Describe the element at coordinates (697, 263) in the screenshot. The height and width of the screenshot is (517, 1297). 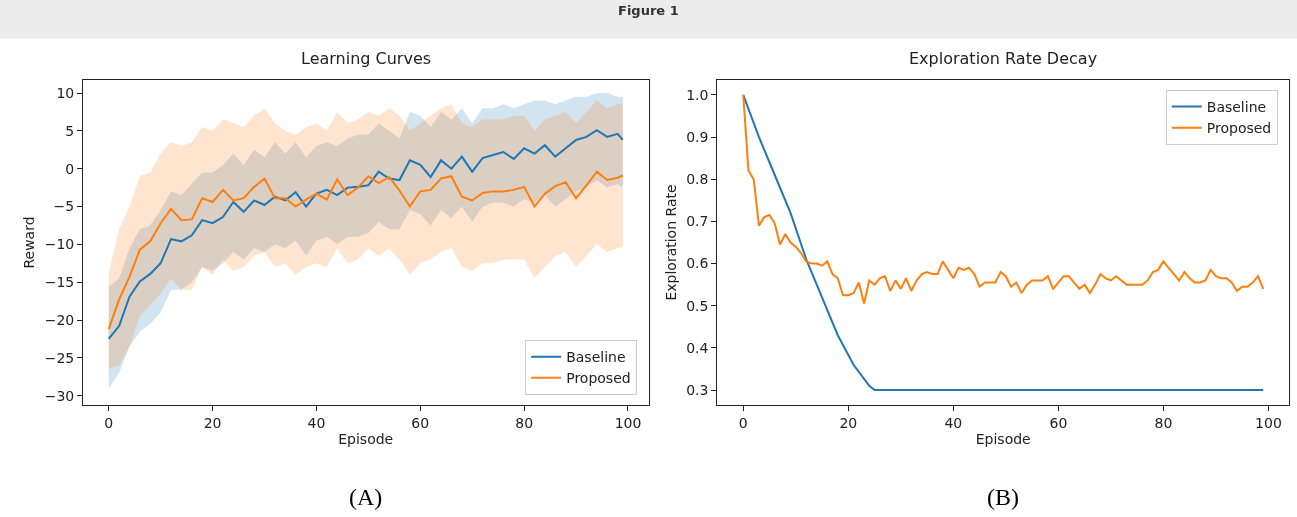
I see `y-tick-label: 0.6` at that location.